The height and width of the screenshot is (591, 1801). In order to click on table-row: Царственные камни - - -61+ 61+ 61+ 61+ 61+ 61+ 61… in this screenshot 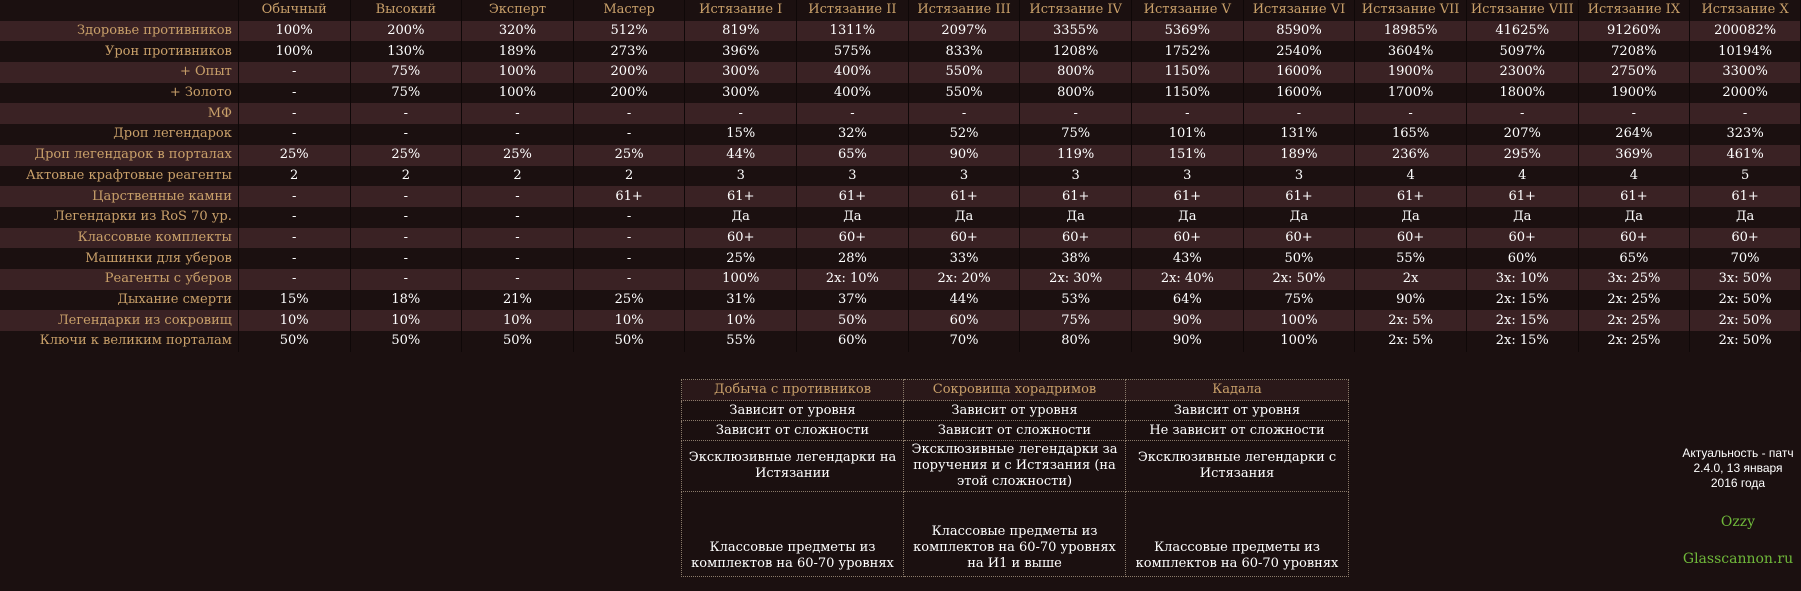, I will do `click(900, 196)`.